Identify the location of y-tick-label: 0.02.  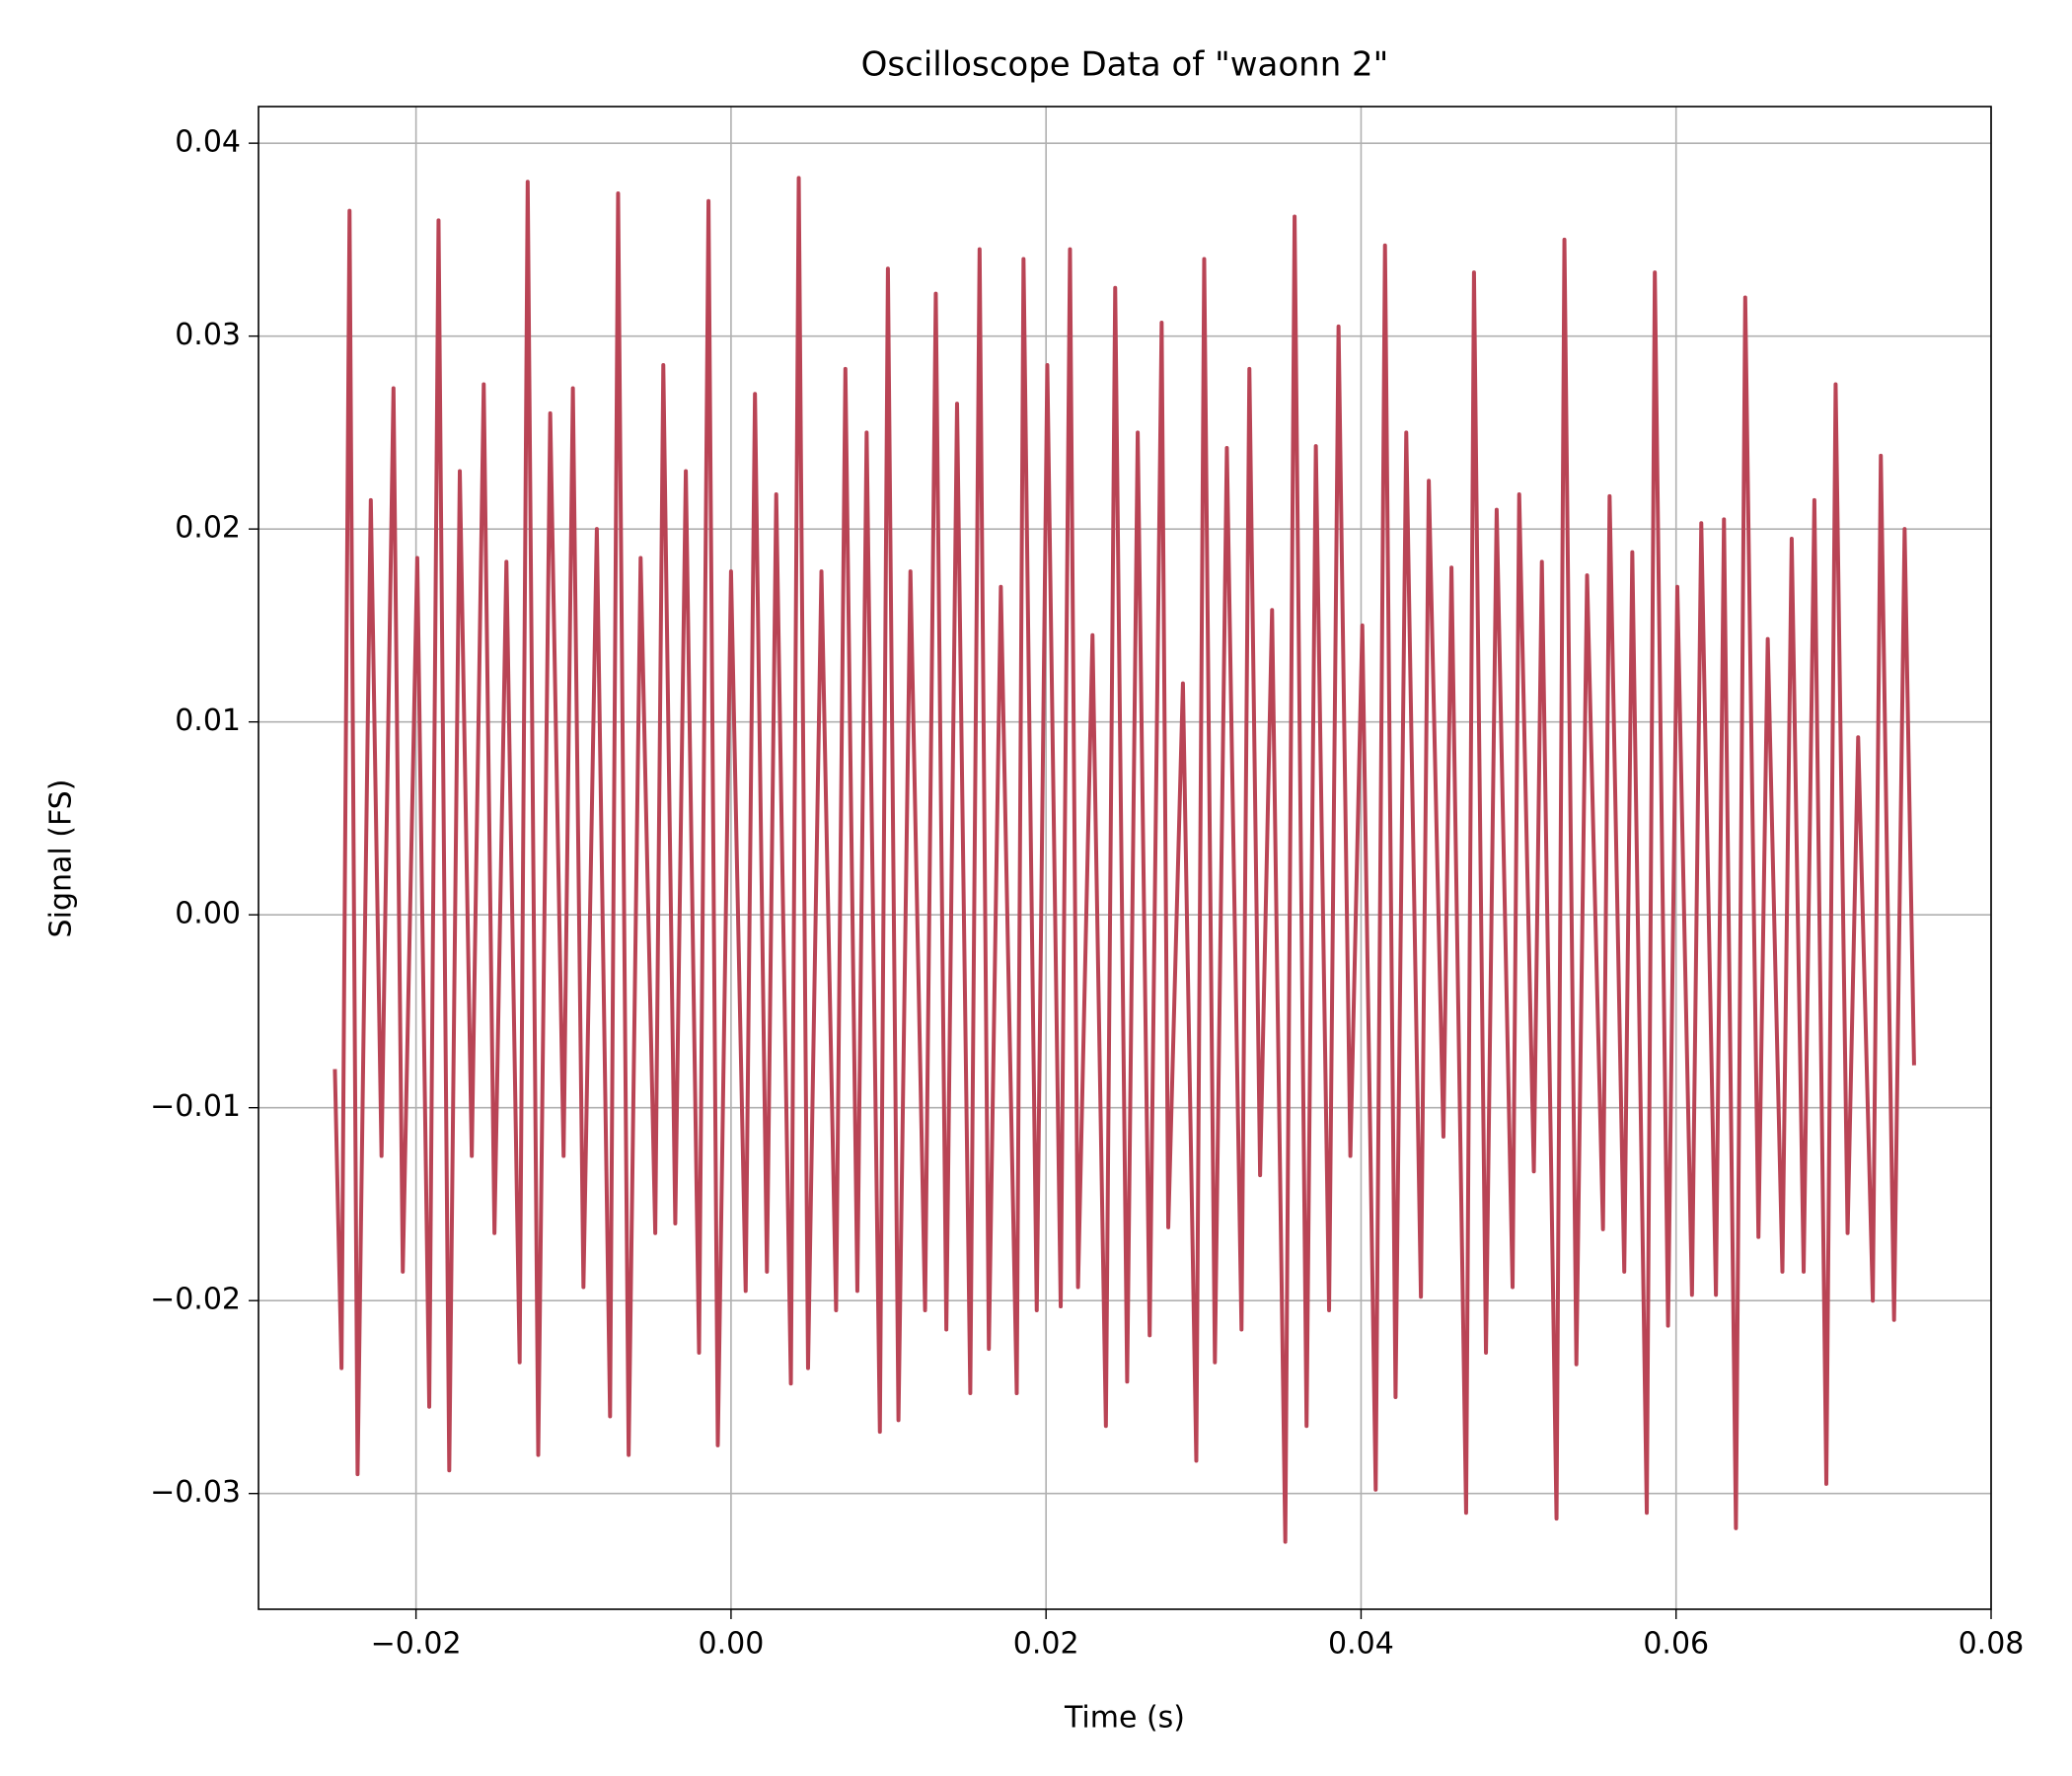
(208, 529).